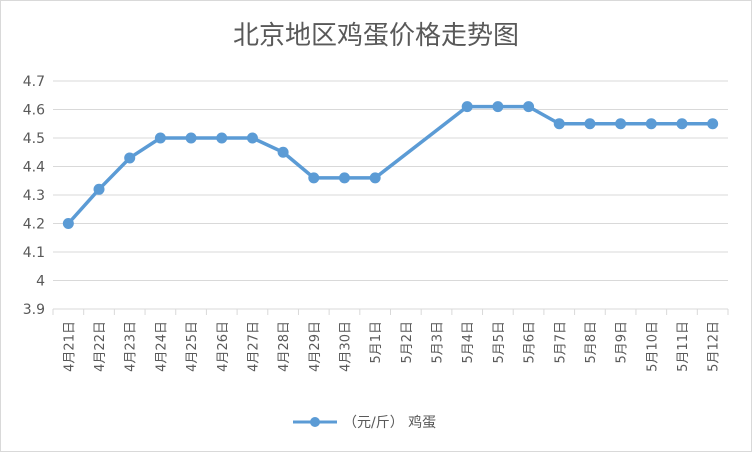 Image resolution: width=752 pixels, height=452 pixels. I want to click on x-tick-label: 5月7日, so click(560, 342).